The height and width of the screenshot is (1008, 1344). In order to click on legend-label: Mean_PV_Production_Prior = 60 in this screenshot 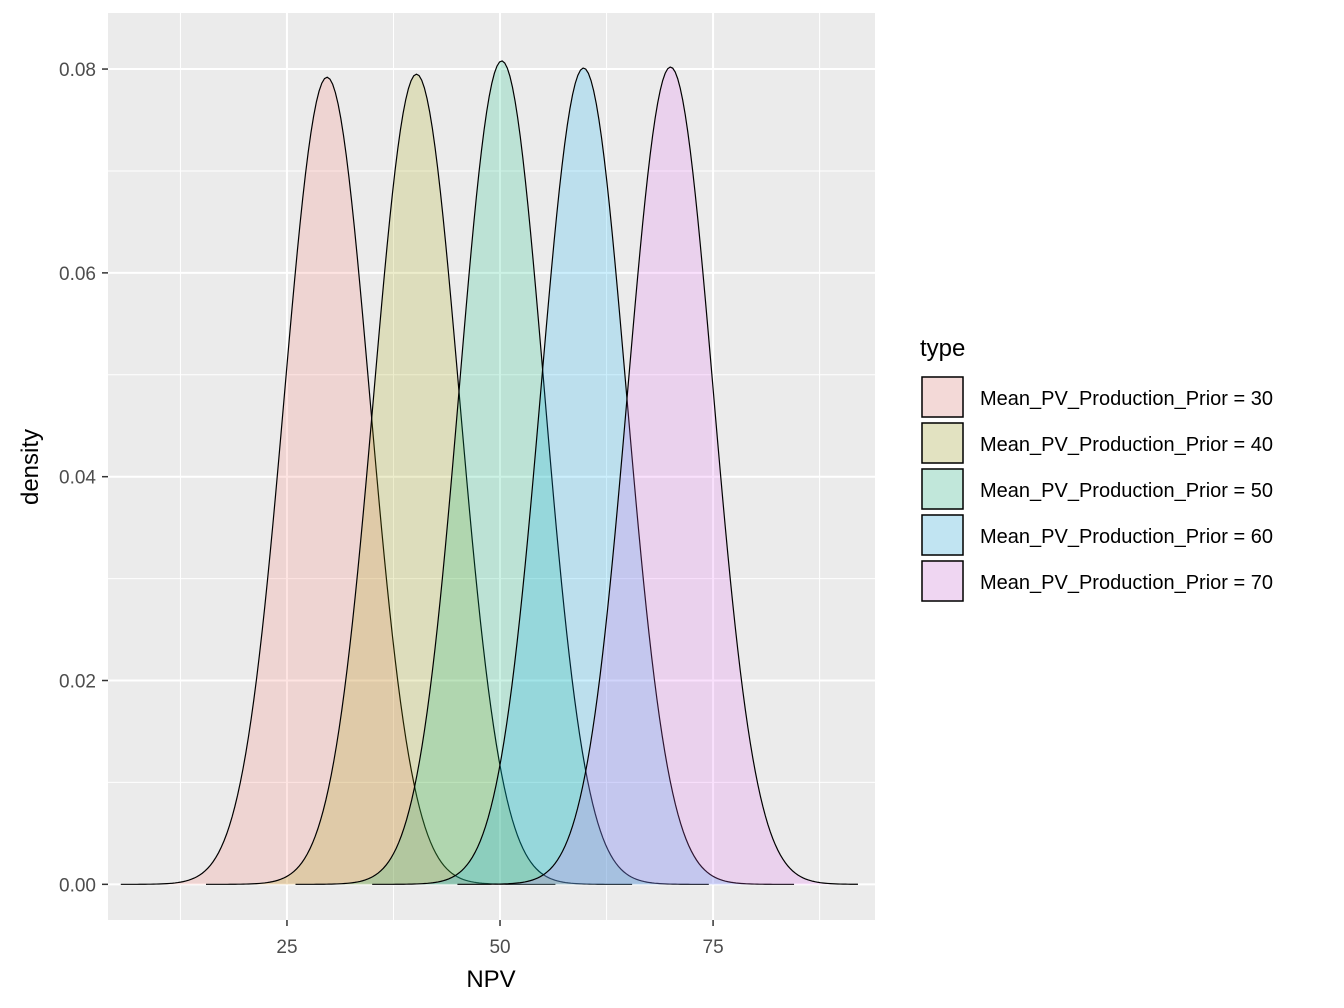, I will do `click(1126, 537)`.